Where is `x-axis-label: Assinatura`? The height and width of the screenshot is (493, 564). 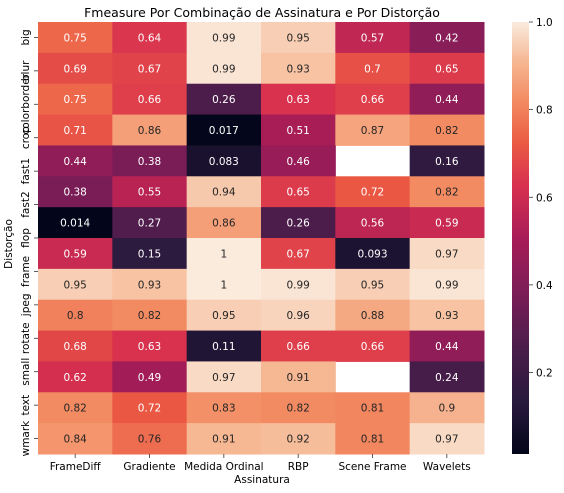
x-axis-label: Assinatura is located at coordinates (262, 480).